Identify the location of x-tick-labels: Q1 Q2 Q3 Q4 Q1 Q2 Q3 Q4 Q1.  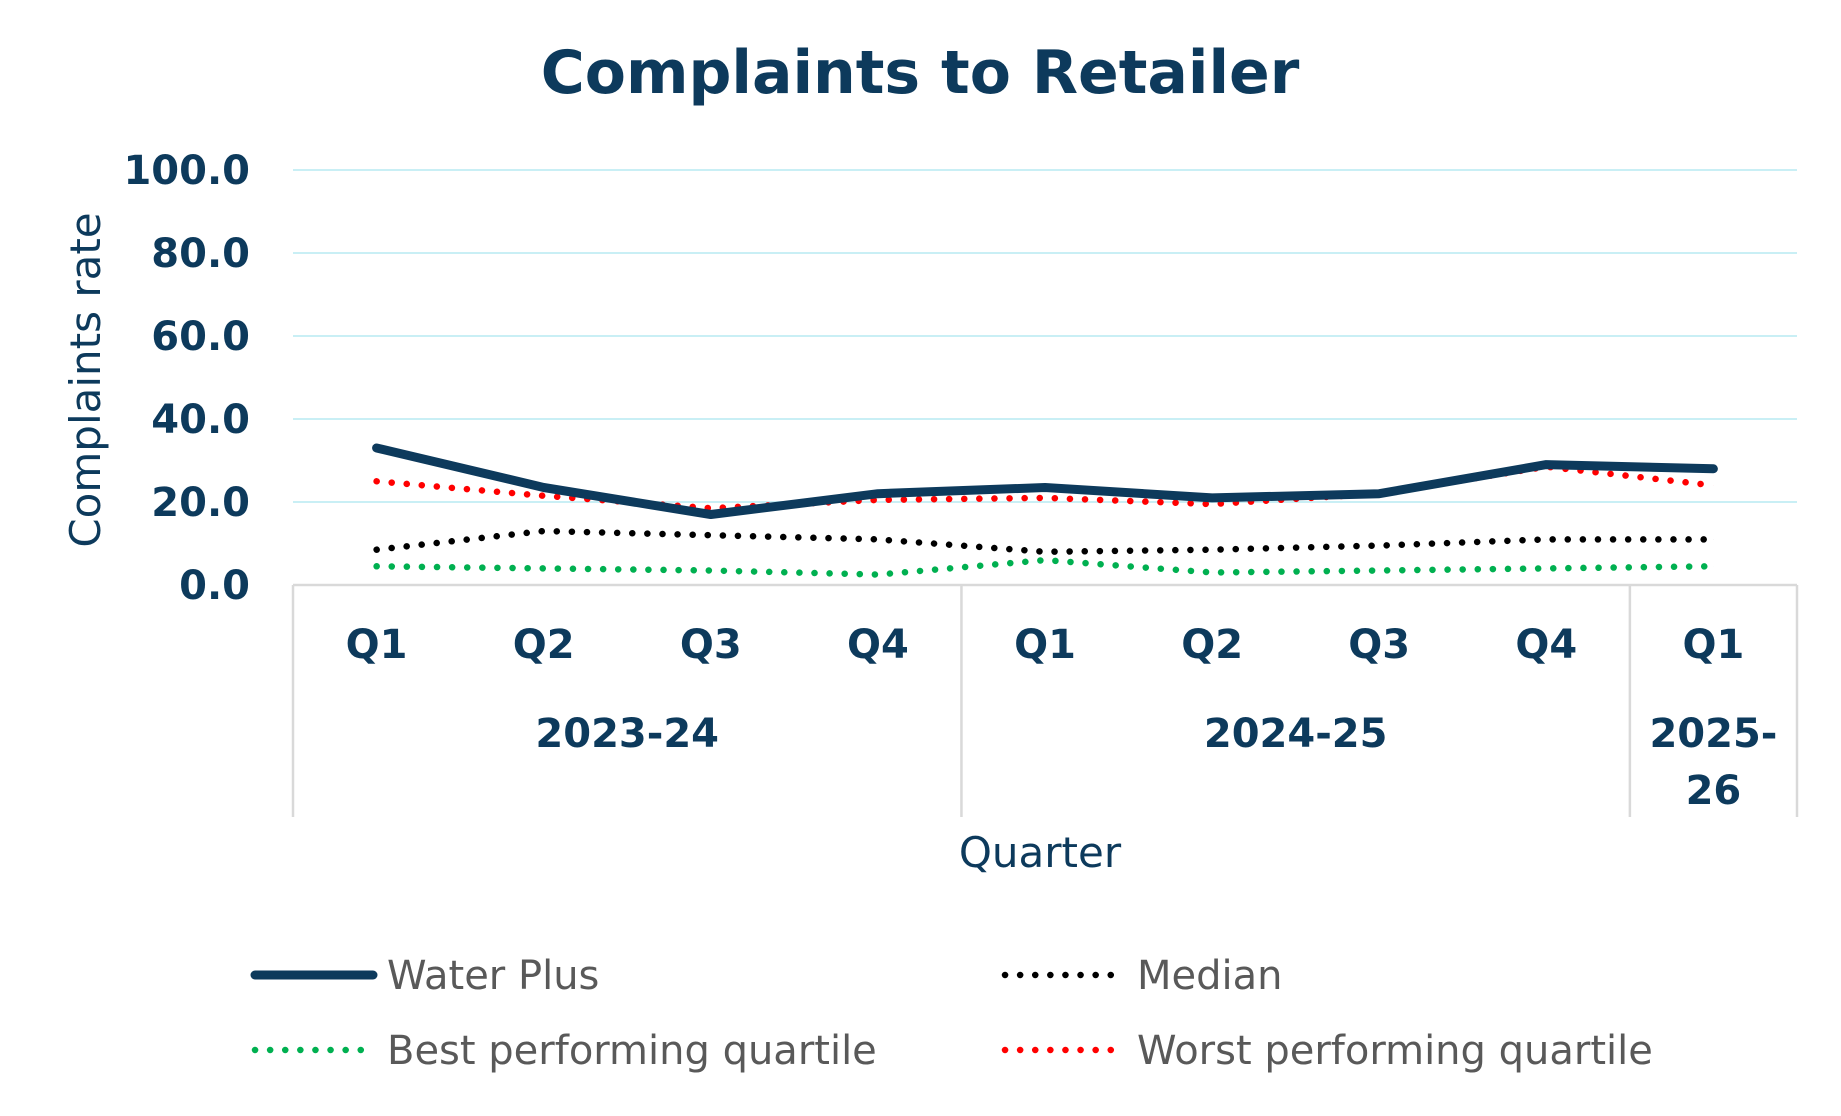
(1045, 645).